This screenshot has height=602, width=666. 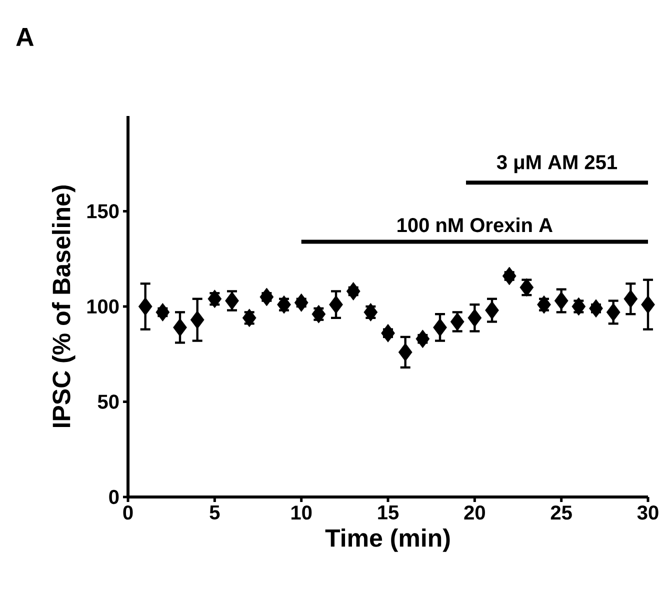 What do you see at coordinates (103, 306) in the screenshot?
I see `y-tick-label: 100` at bounding box center [103, 306].